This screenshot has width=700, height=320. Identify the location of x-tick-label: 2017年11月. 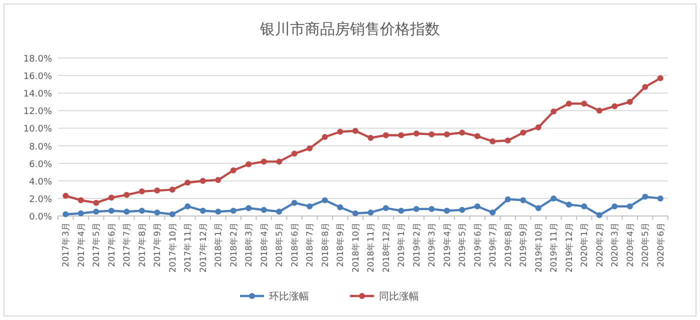
(188, 247).